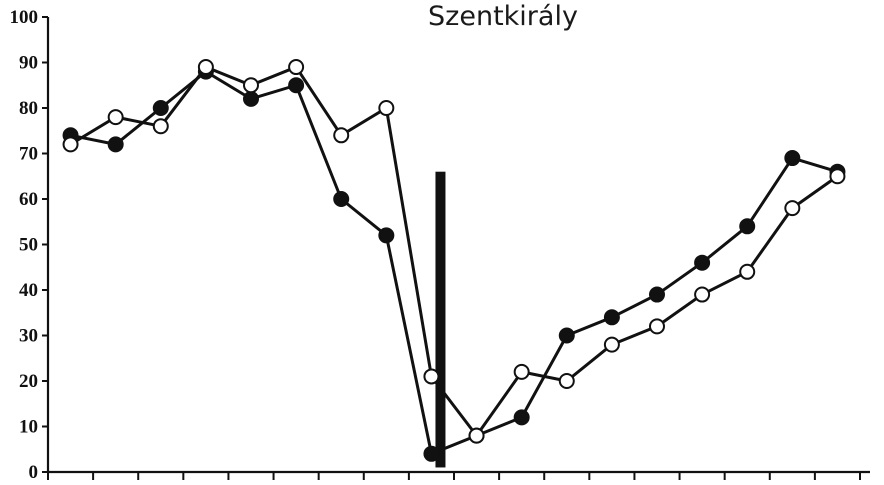  Describe the element at coordinates (28, 336) in the screenshot. I see `y-tick-label: 30` at that location.